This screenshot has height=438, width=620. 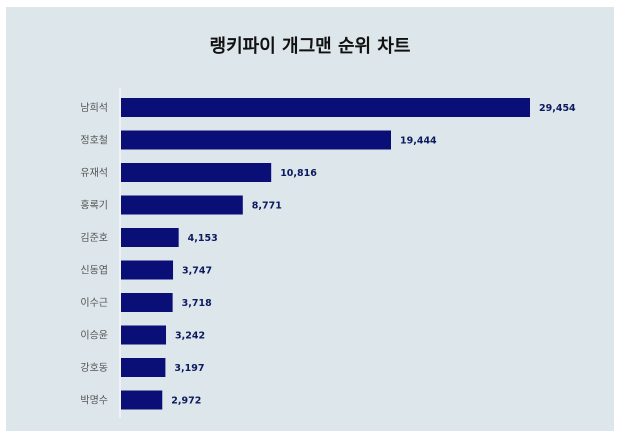 What do you see at coordinates (418, 141) in the screenshot?
I see `value-label: 19,444` at bounding box center [418, 141].